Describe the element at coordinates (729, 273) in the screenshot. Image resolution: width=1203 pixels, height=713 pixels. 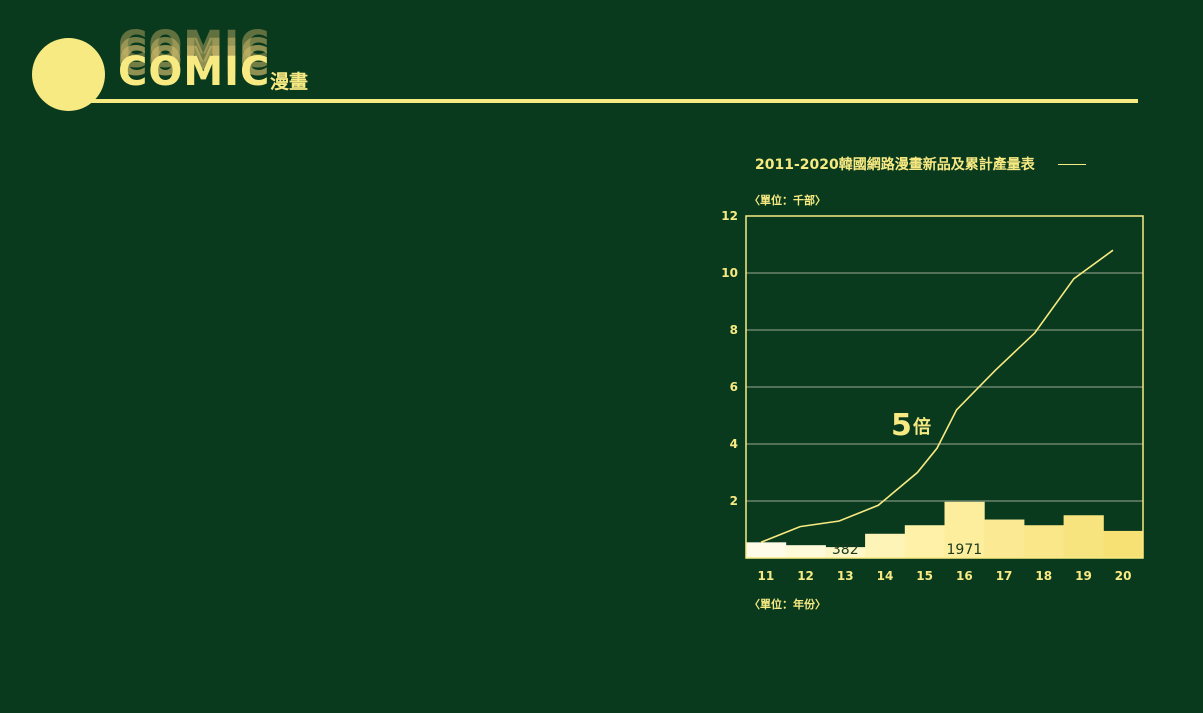
I see `y-tick-label-10: 10` at that location.